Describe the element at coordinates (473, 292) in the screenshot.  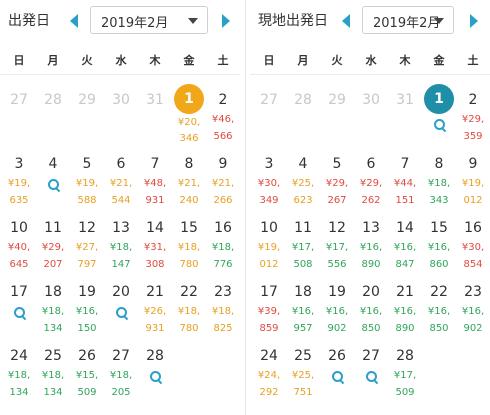
I see `day-number: 23` at that location.